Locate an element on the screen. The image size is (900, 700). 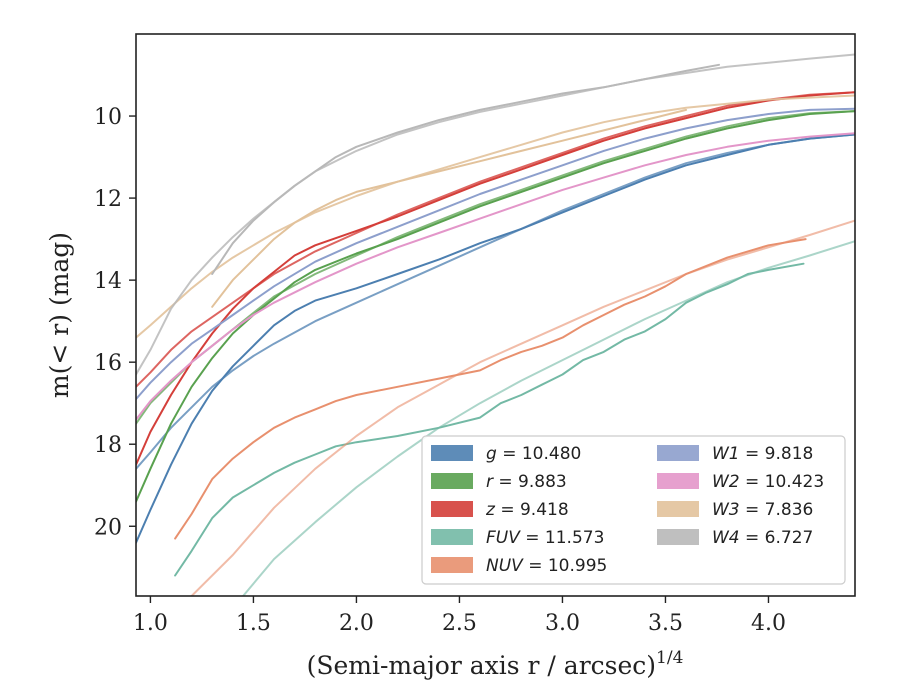
legend-swatch-w2 is located at coordinates (678, 481).